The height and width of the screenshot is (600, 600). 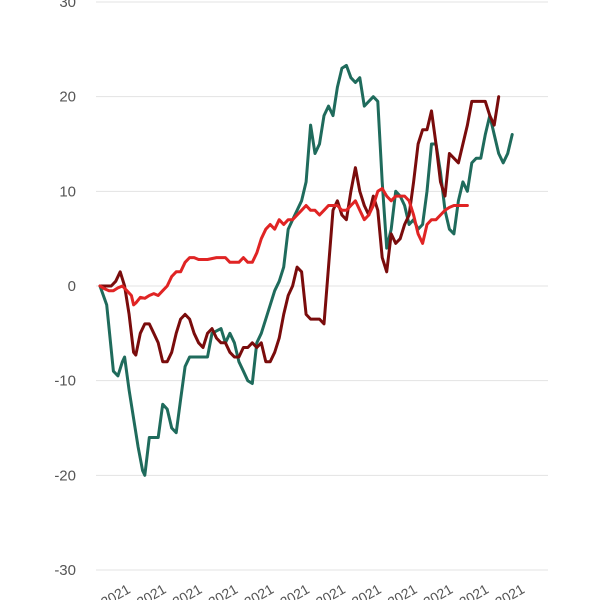 What do you see at coordinates (67, 97) in the screenshot?
I see `y-tick-label: 20` at bounding box center [67, 97].